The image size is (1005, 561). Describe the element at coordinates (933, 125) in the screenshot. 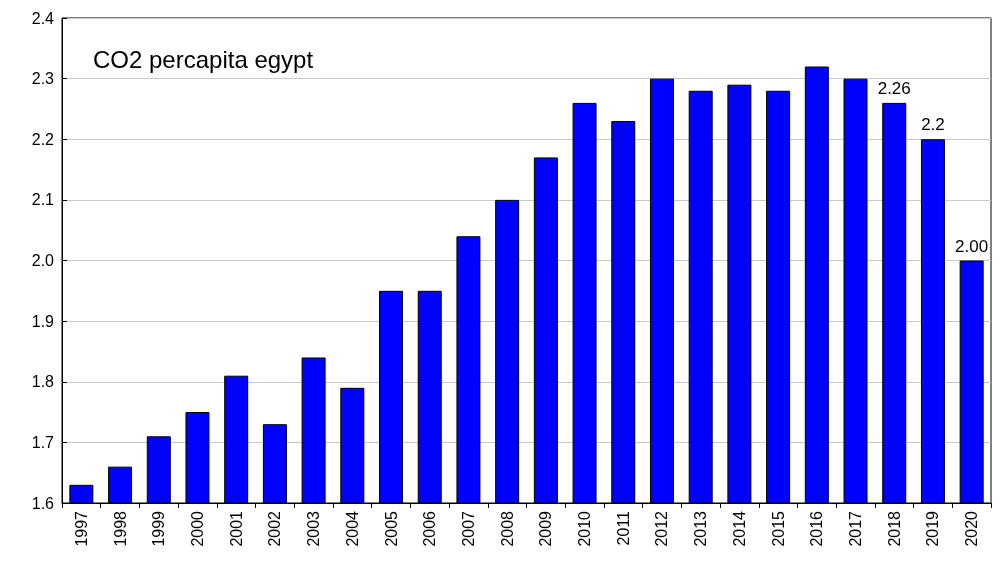

I see `data-label: 2.2` at that location.